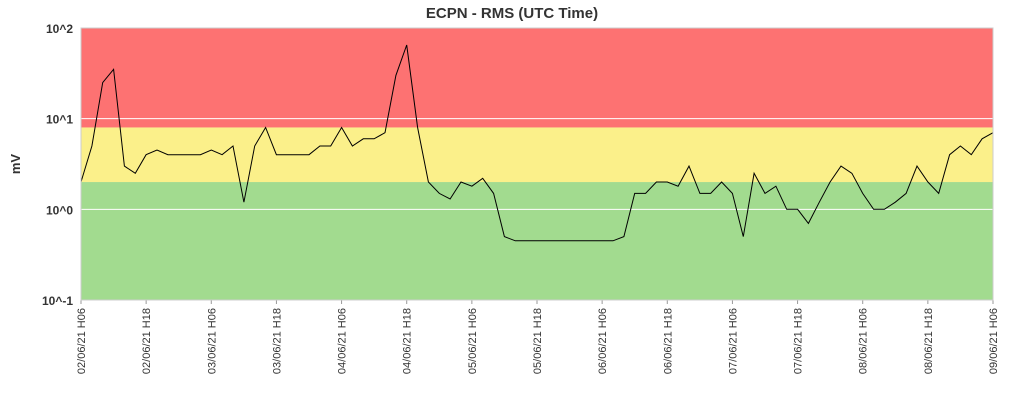 Image resolution: width=1024 pixels, height=405 pixels. Describe the element at coordinates (59, 29) in the screenshot. I see `y-tick-label: 10^2` at that location.